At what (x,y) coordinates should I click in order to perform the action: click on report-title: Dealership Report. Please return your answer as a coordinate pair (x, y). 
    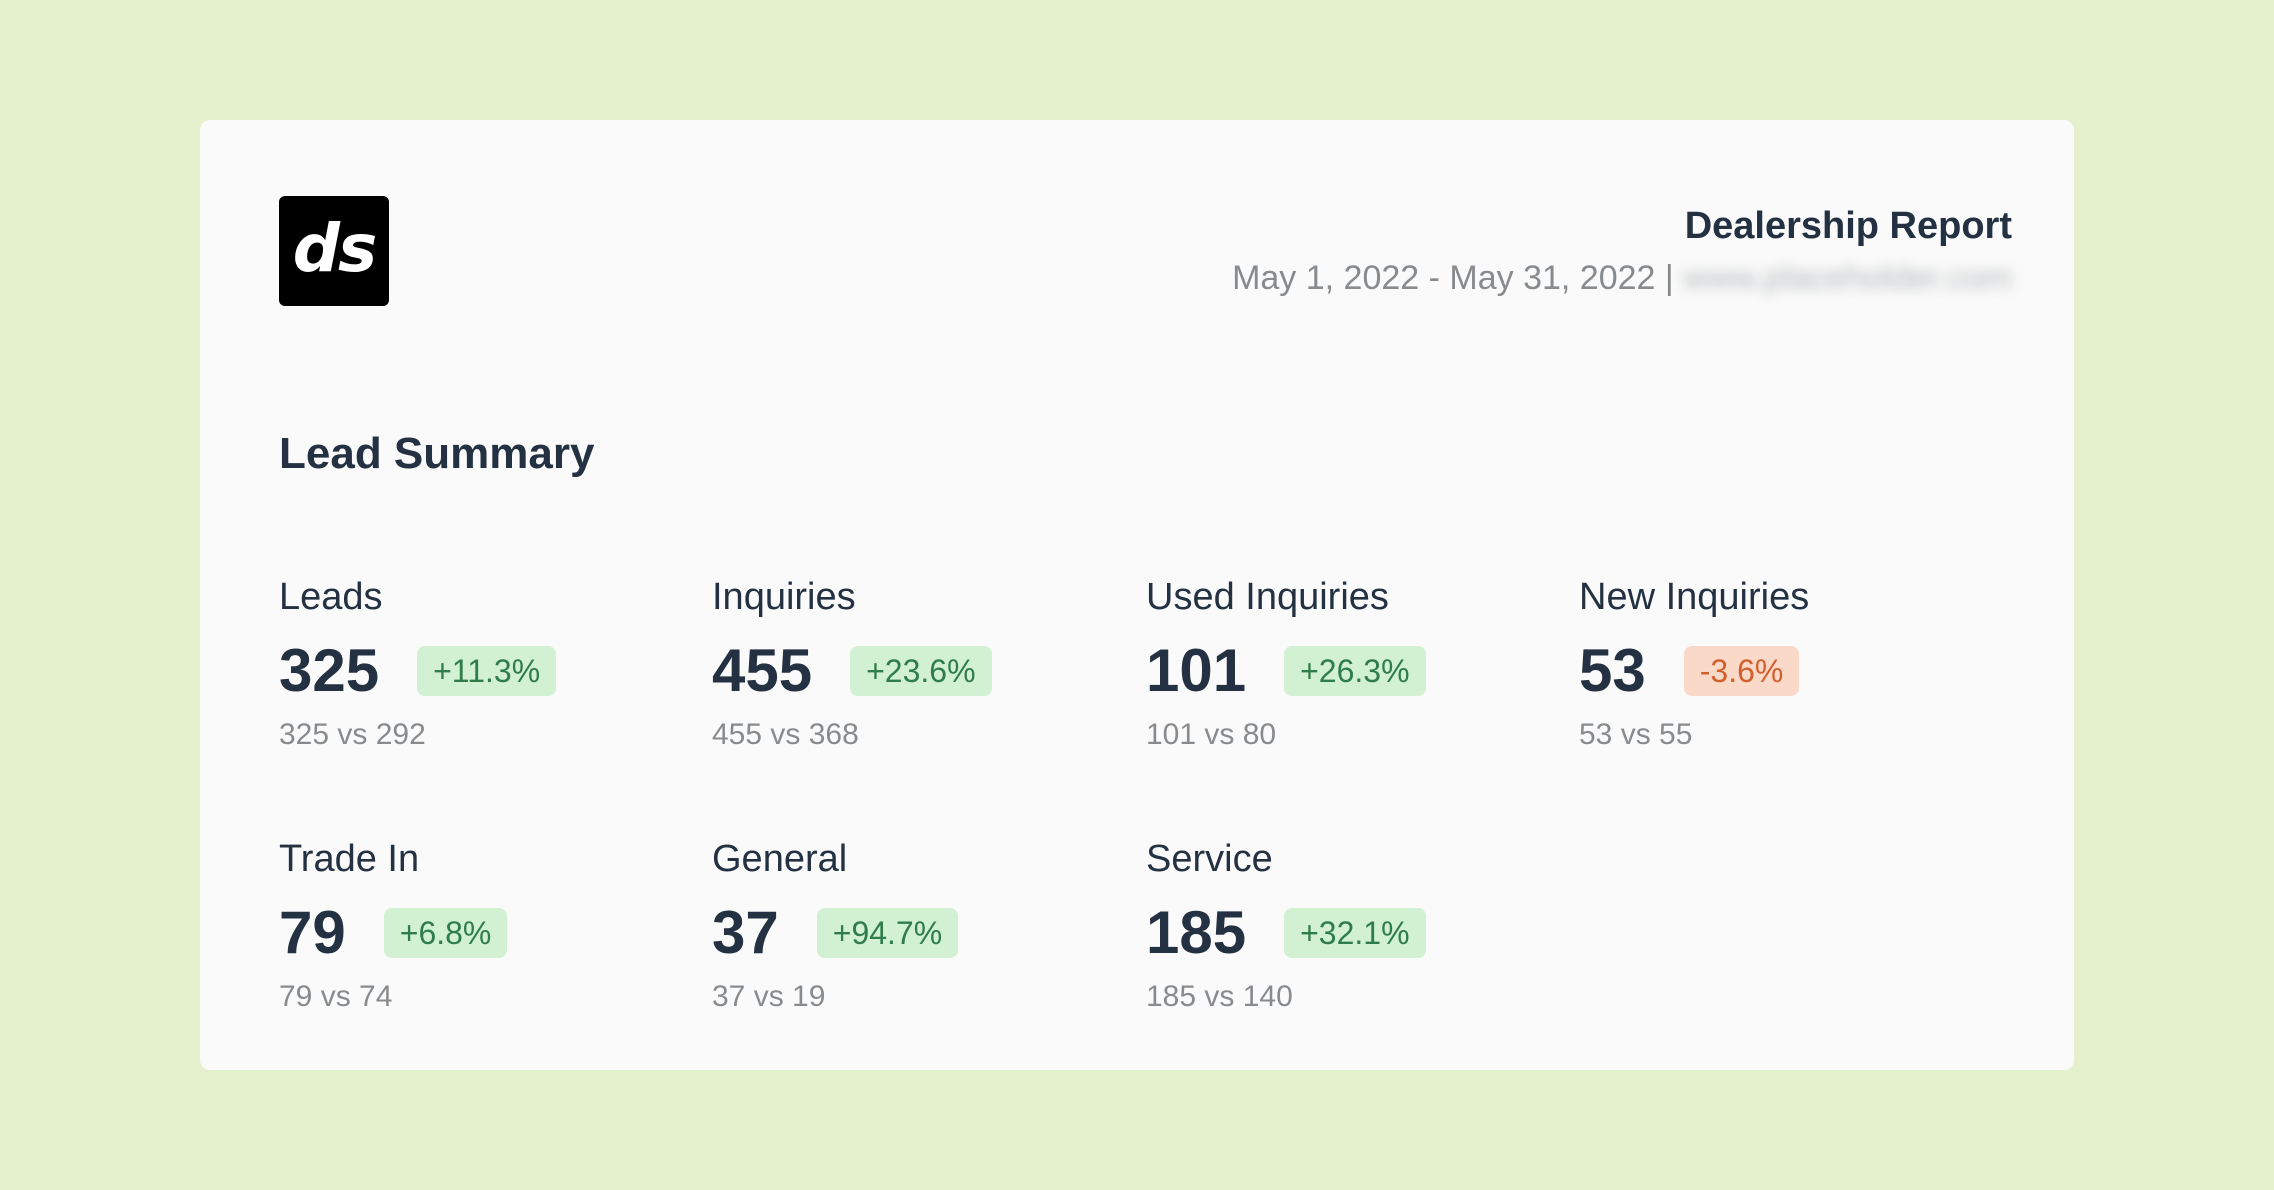
    Looking at the image, I should click on (1848, 226).